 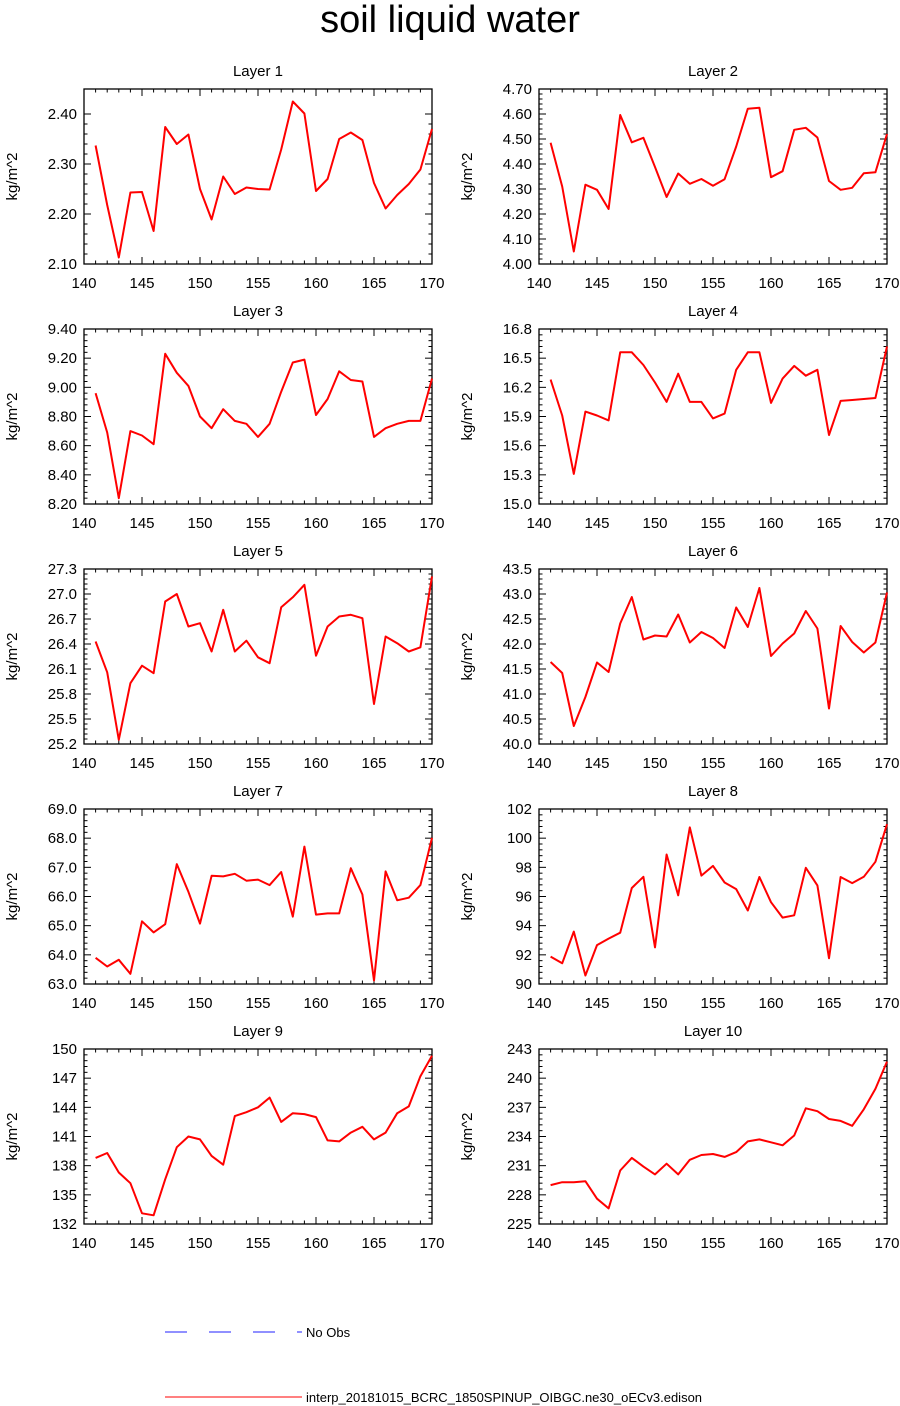 I want to click on y-tick-label: 63.0, so click(x=62, y=984).